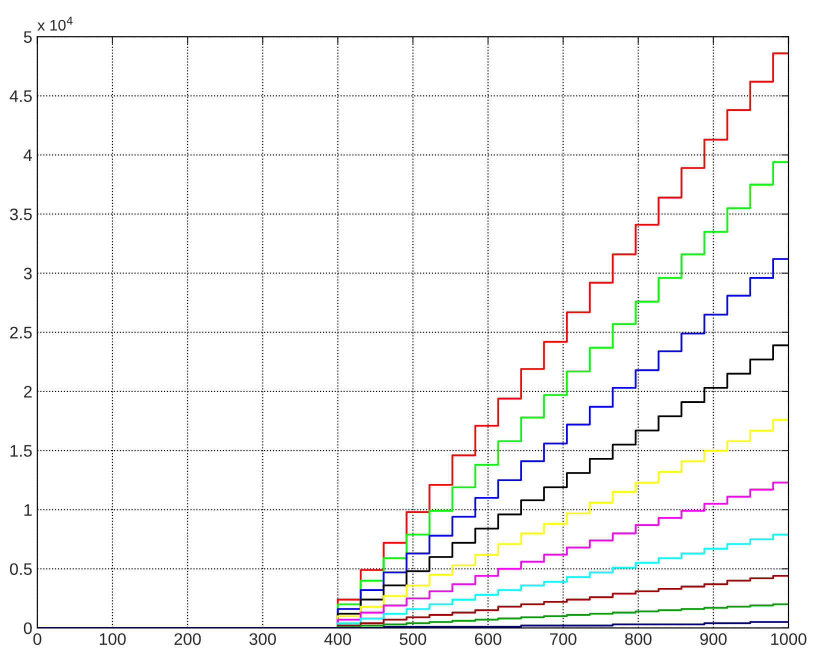 This screenshot has height=668, width=830. I want to click on x-tick-label: 600, so click(488, 639).